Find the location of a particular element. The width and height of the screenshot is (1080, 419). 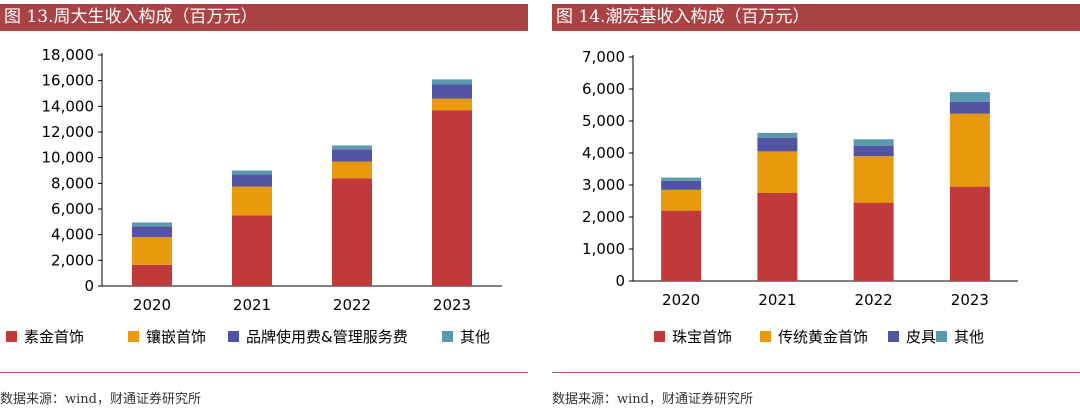

y-tick-label: 10,000 is located at coordinates (68, 158).